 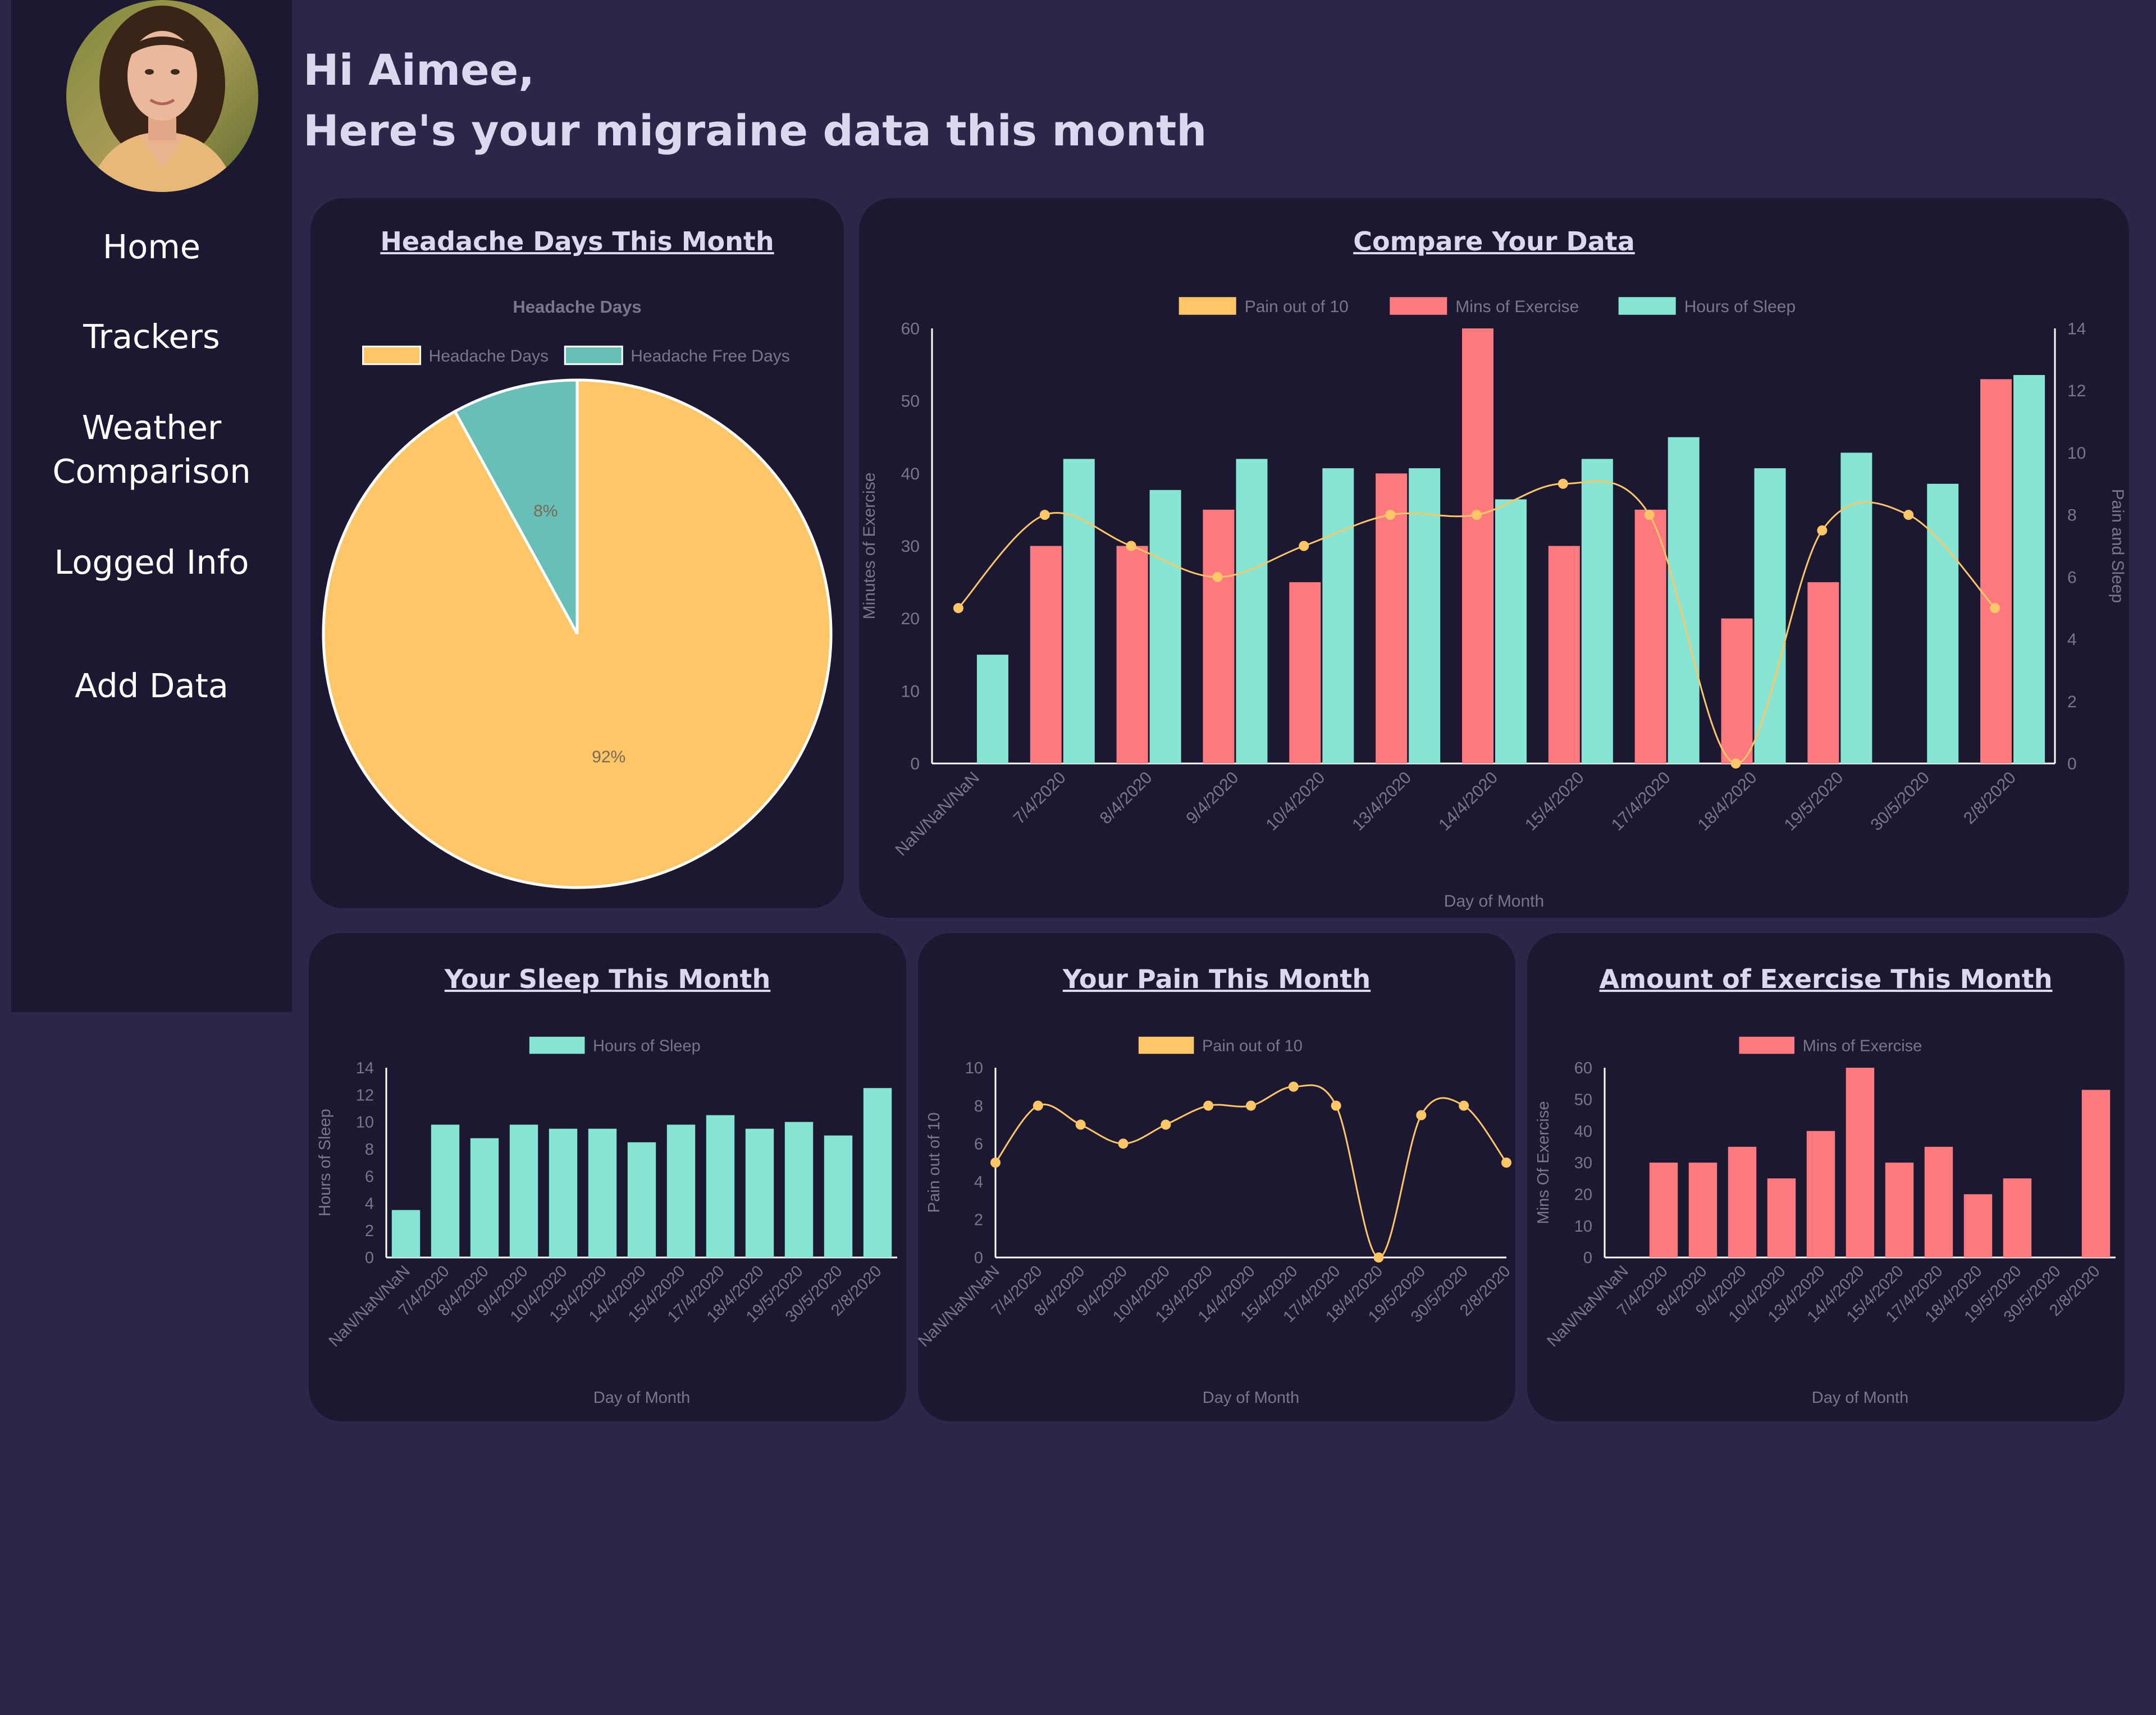 What do you see at coordinates (937, 814) in the screenshot?
I see `x-tick-label: NaN/NaN/NaN` at bounding box center [937, 814].